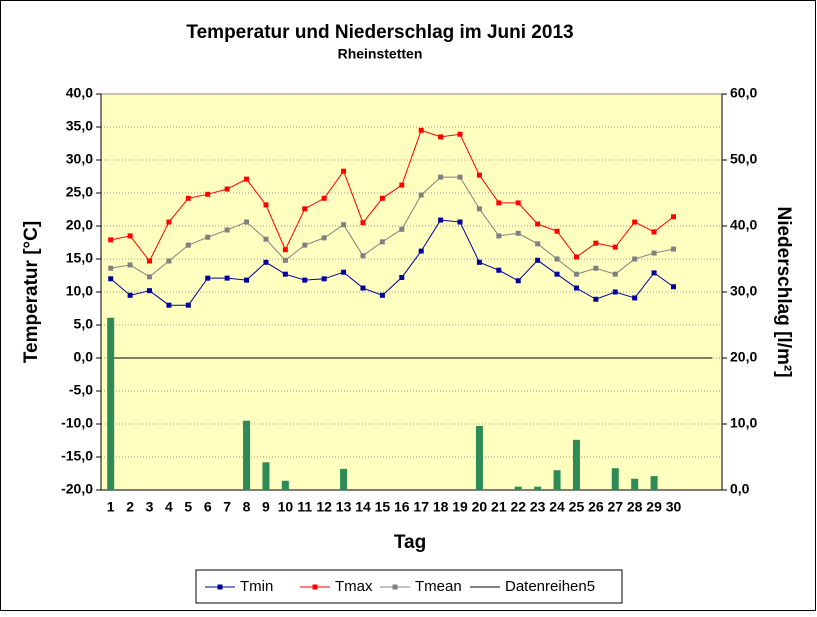  What do you see at coordinates (743, 225) in the screenshot?
I see `y2-tick-label: 40,0` at bounding box center [743, 225].